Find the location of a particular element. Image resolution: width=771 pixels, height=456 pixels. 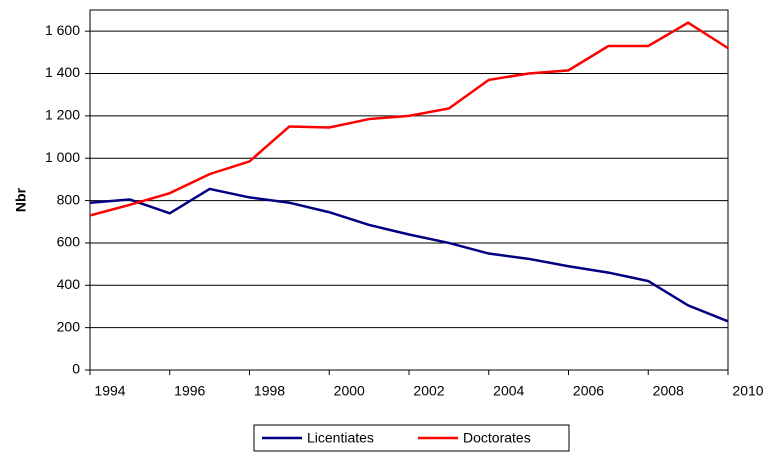

y-tick-label: 800 is located at coordinates (69, 199).